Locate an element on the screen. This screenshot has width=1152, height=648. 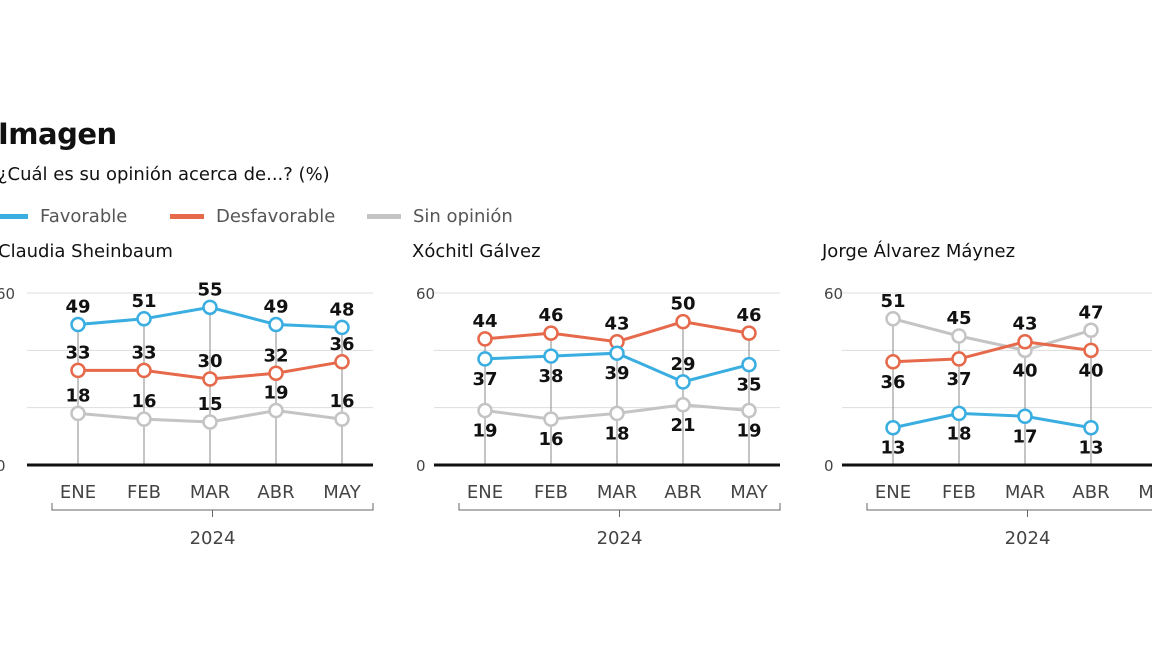
data-label: 38 is located at coordinates (550, 376).